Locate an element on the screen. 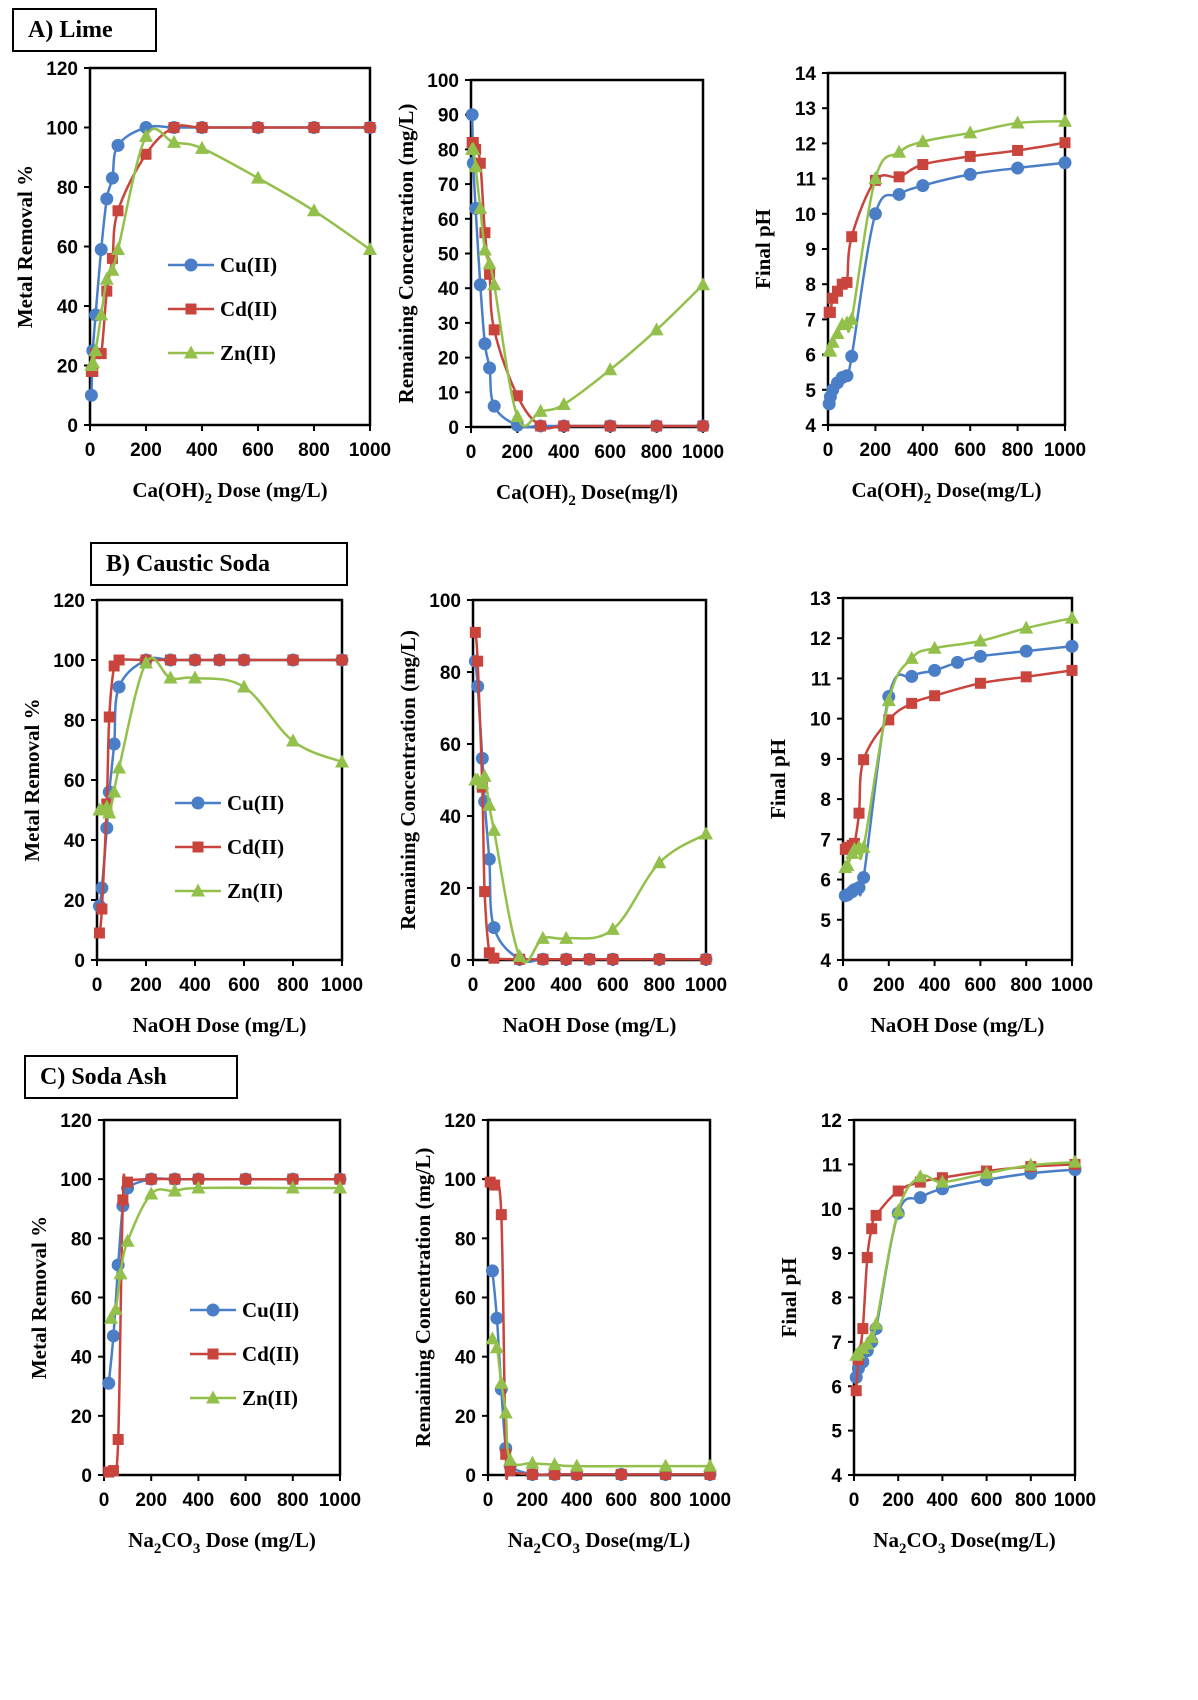  y-tick-label: 100 is located at coordinates (443, 81).